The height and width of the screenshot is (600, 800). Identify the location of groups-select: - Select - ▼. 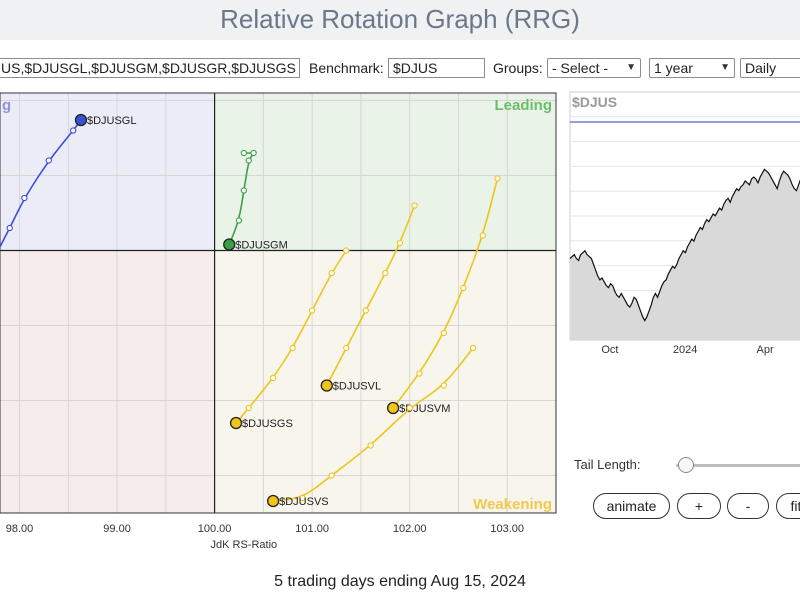
(594, 68).